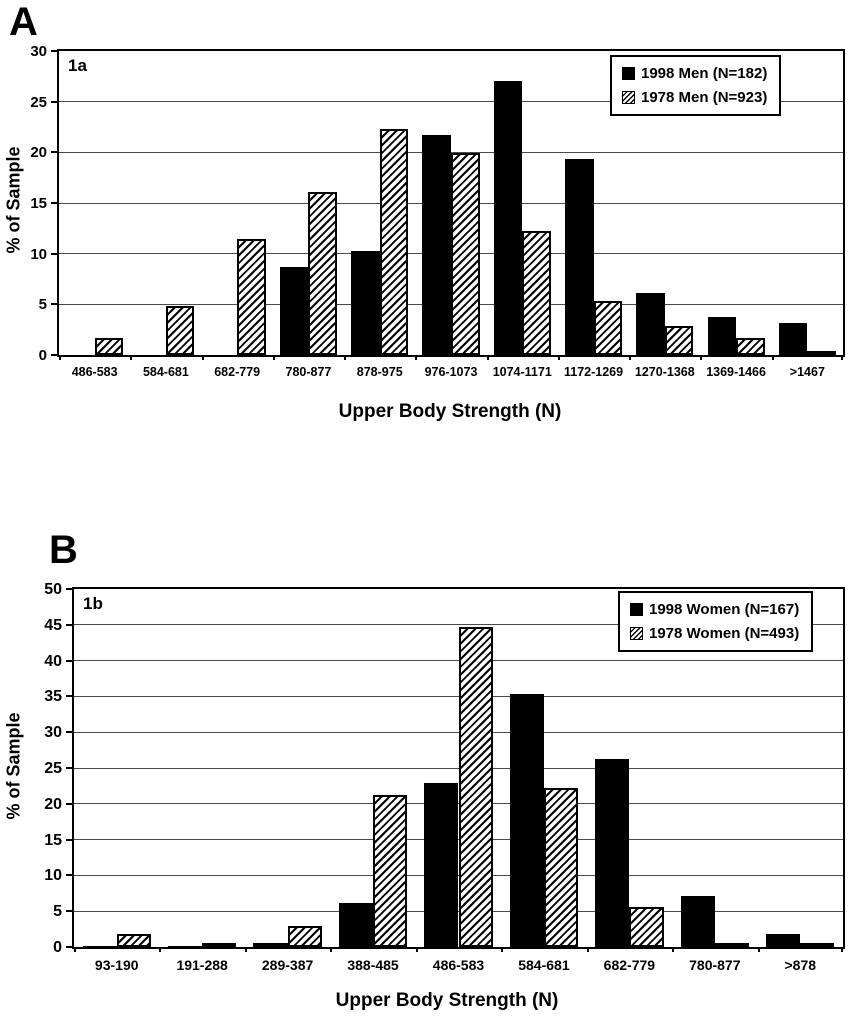 Image resolution: width=850 pixels, height=1022 pixels. What do you see at coordinates (704, 73) in the screenshot?
I see `legend-label: 1998 Men (N=182)` at bounding box center [704, 73].